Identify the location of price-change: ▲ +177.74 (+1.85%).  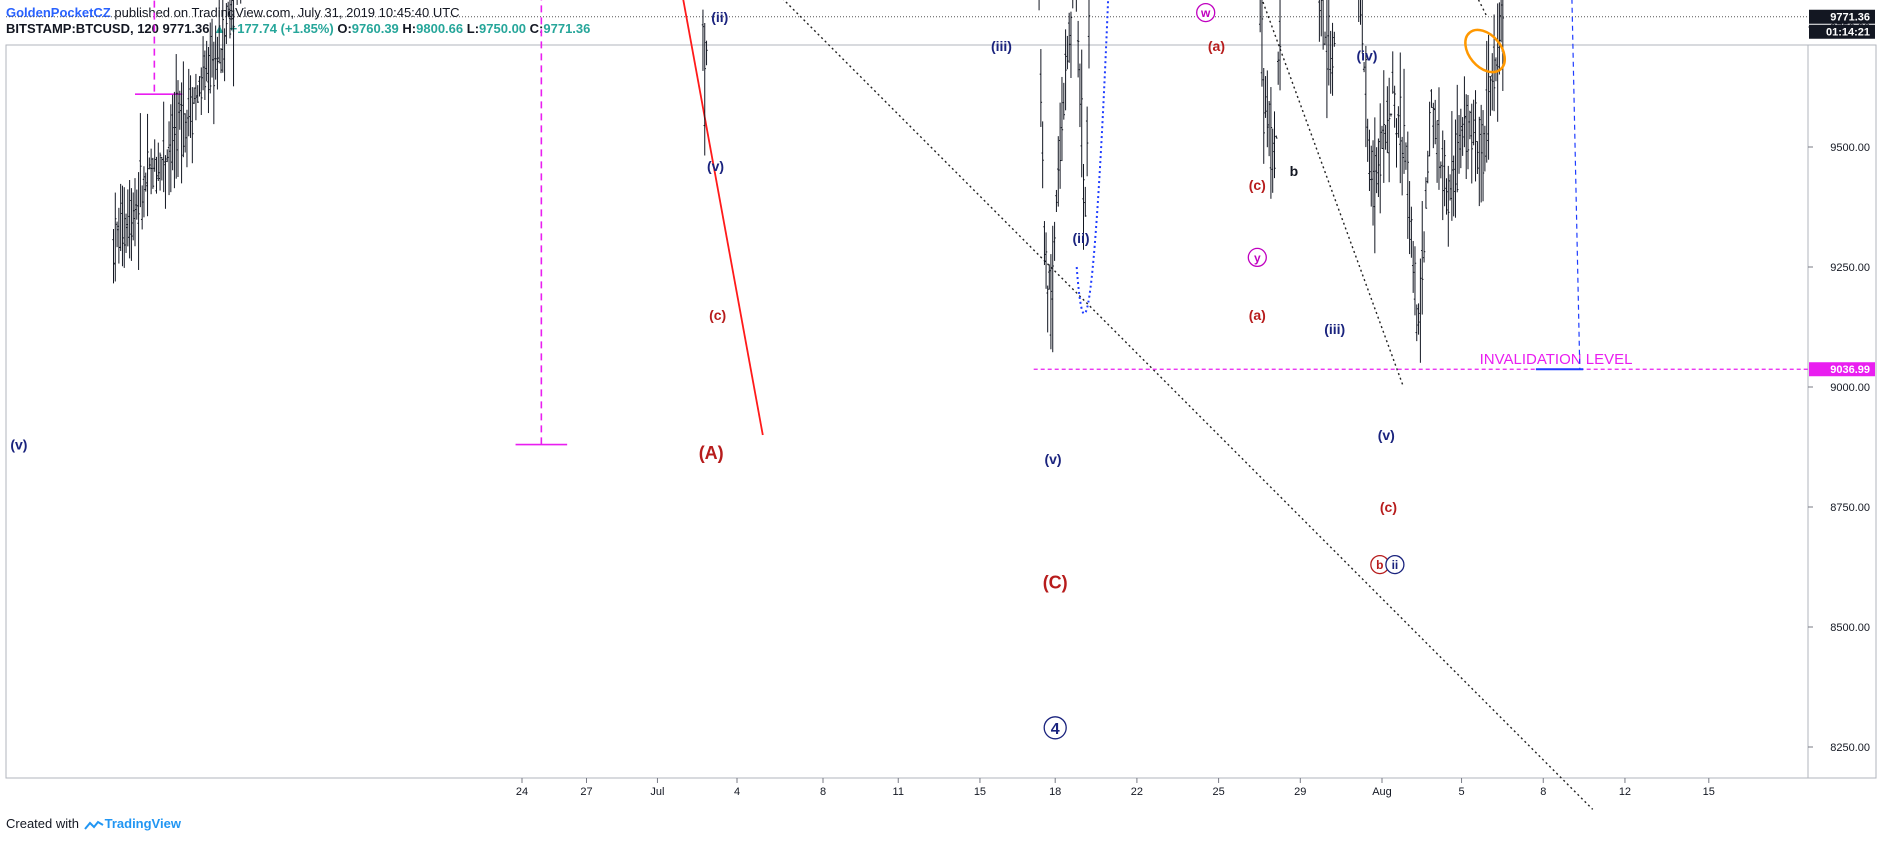
(273, 28).